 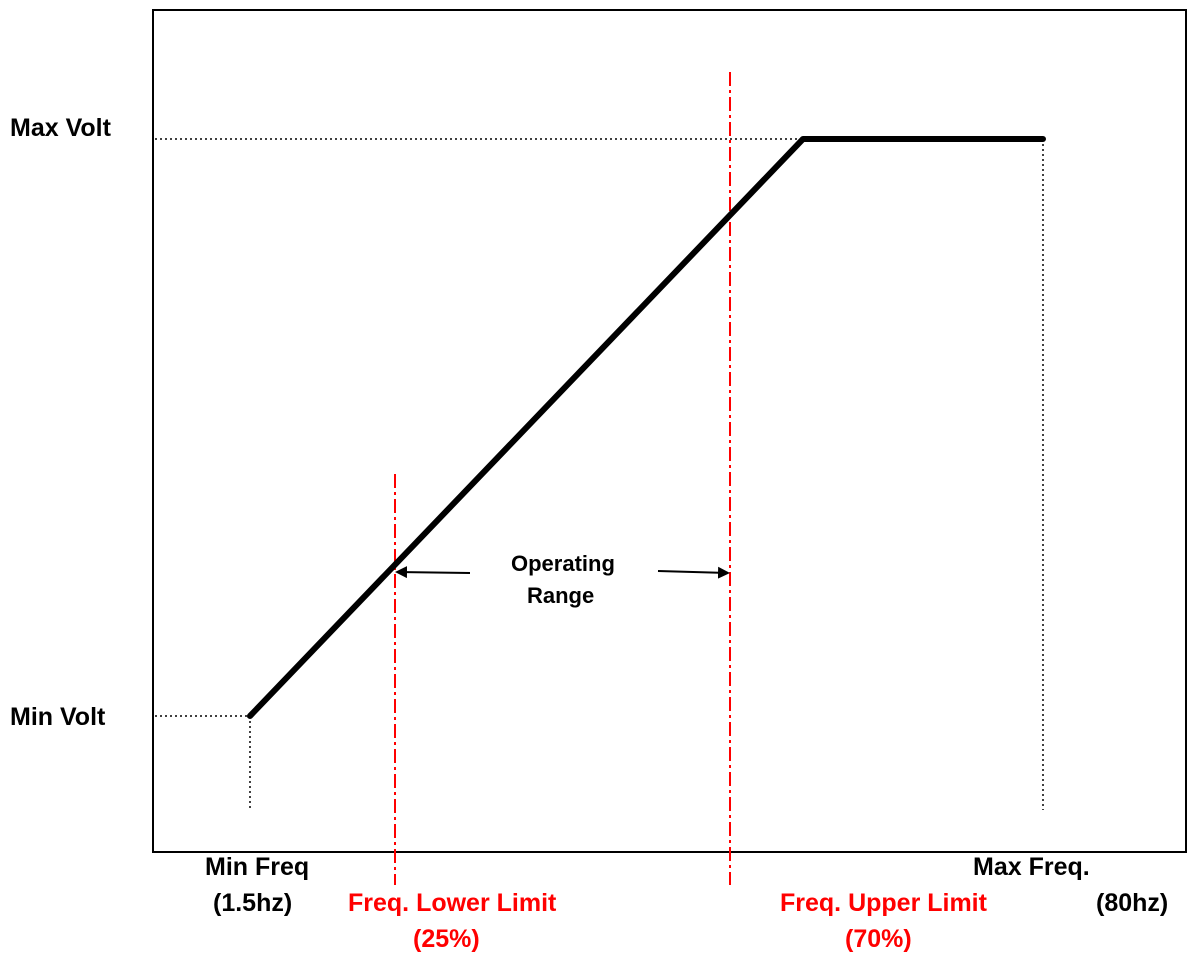 What do you see at coordinates (878, 939) in the screenshot?
I see `freq-upper-limit-value: (70%)` at bounding box center [878, 939].